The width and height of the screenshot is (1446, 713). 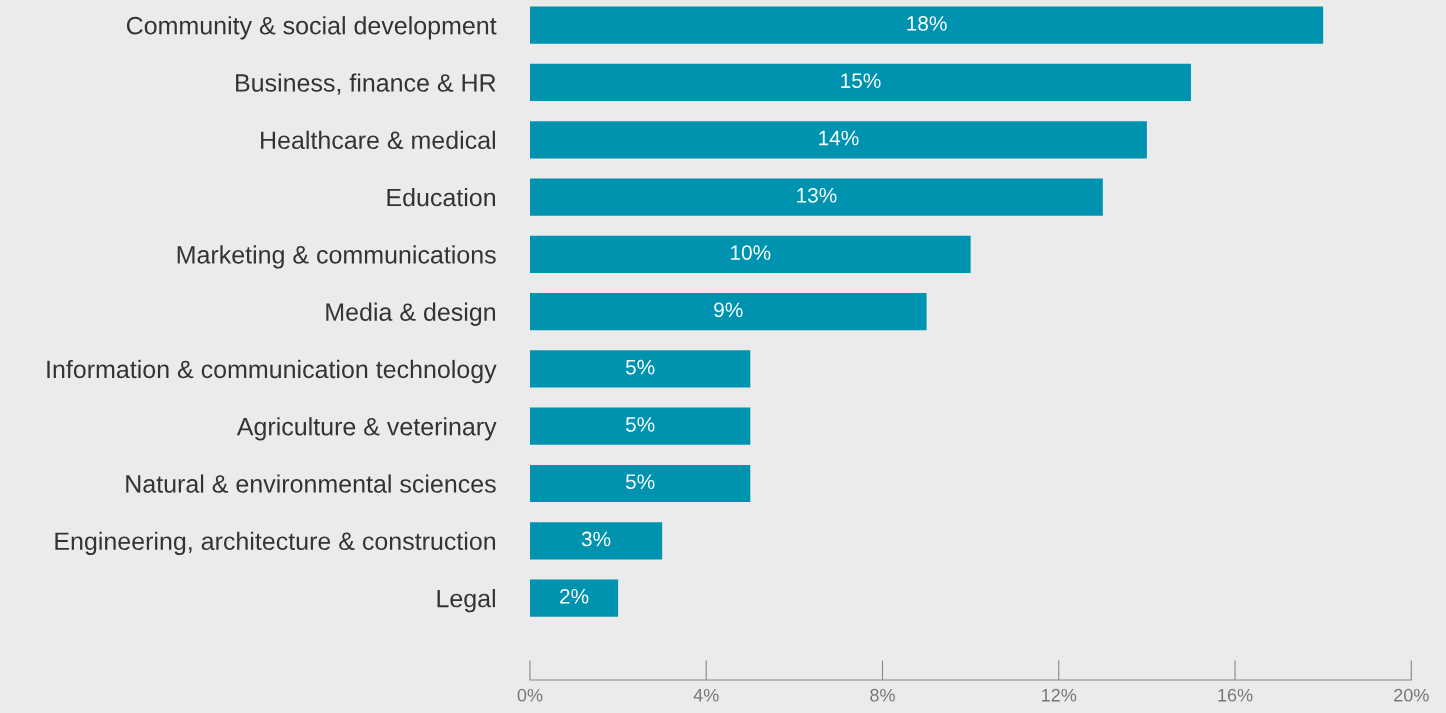 I want to click on data-label: 18%, so click(x=927, y=23).